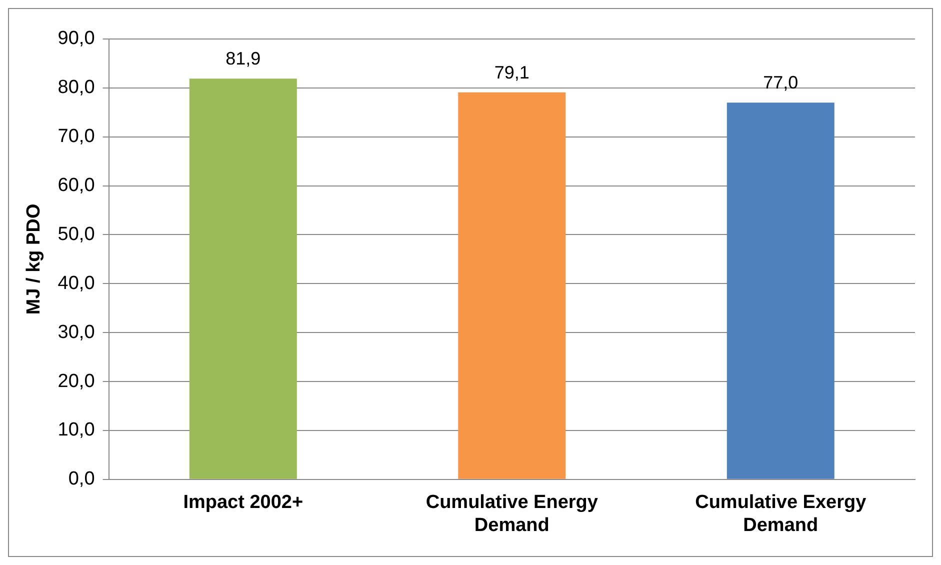 Image resolution: width=941 pixels, height=565 pixels. What do you see at coordinates (780, 82) in the screenshot?
I see `data-label: 77,0` at bounding box center [780, 82].